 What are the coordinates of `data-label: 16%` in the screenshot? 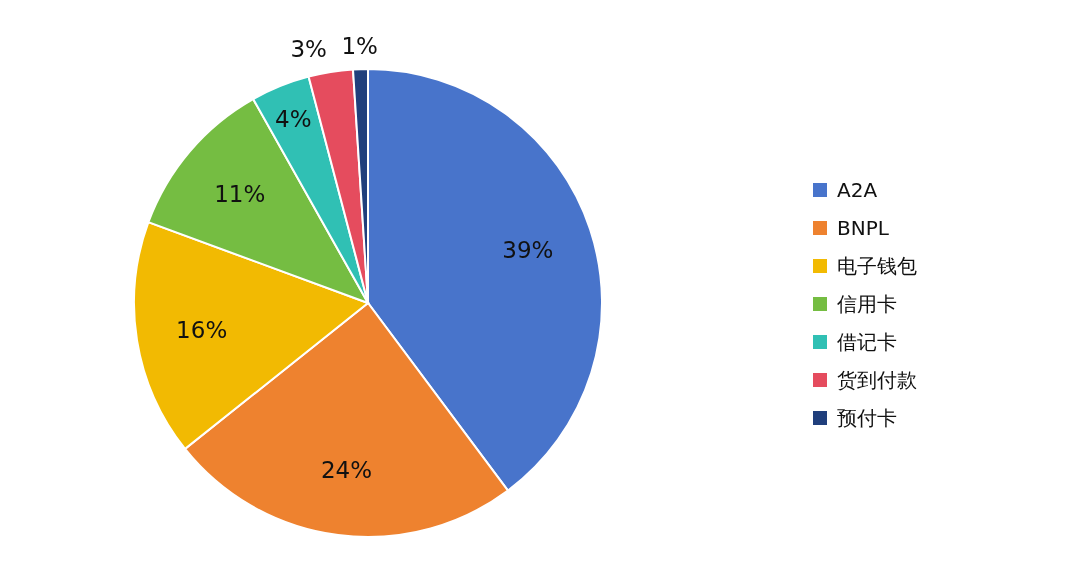 It's located at (202, 329).